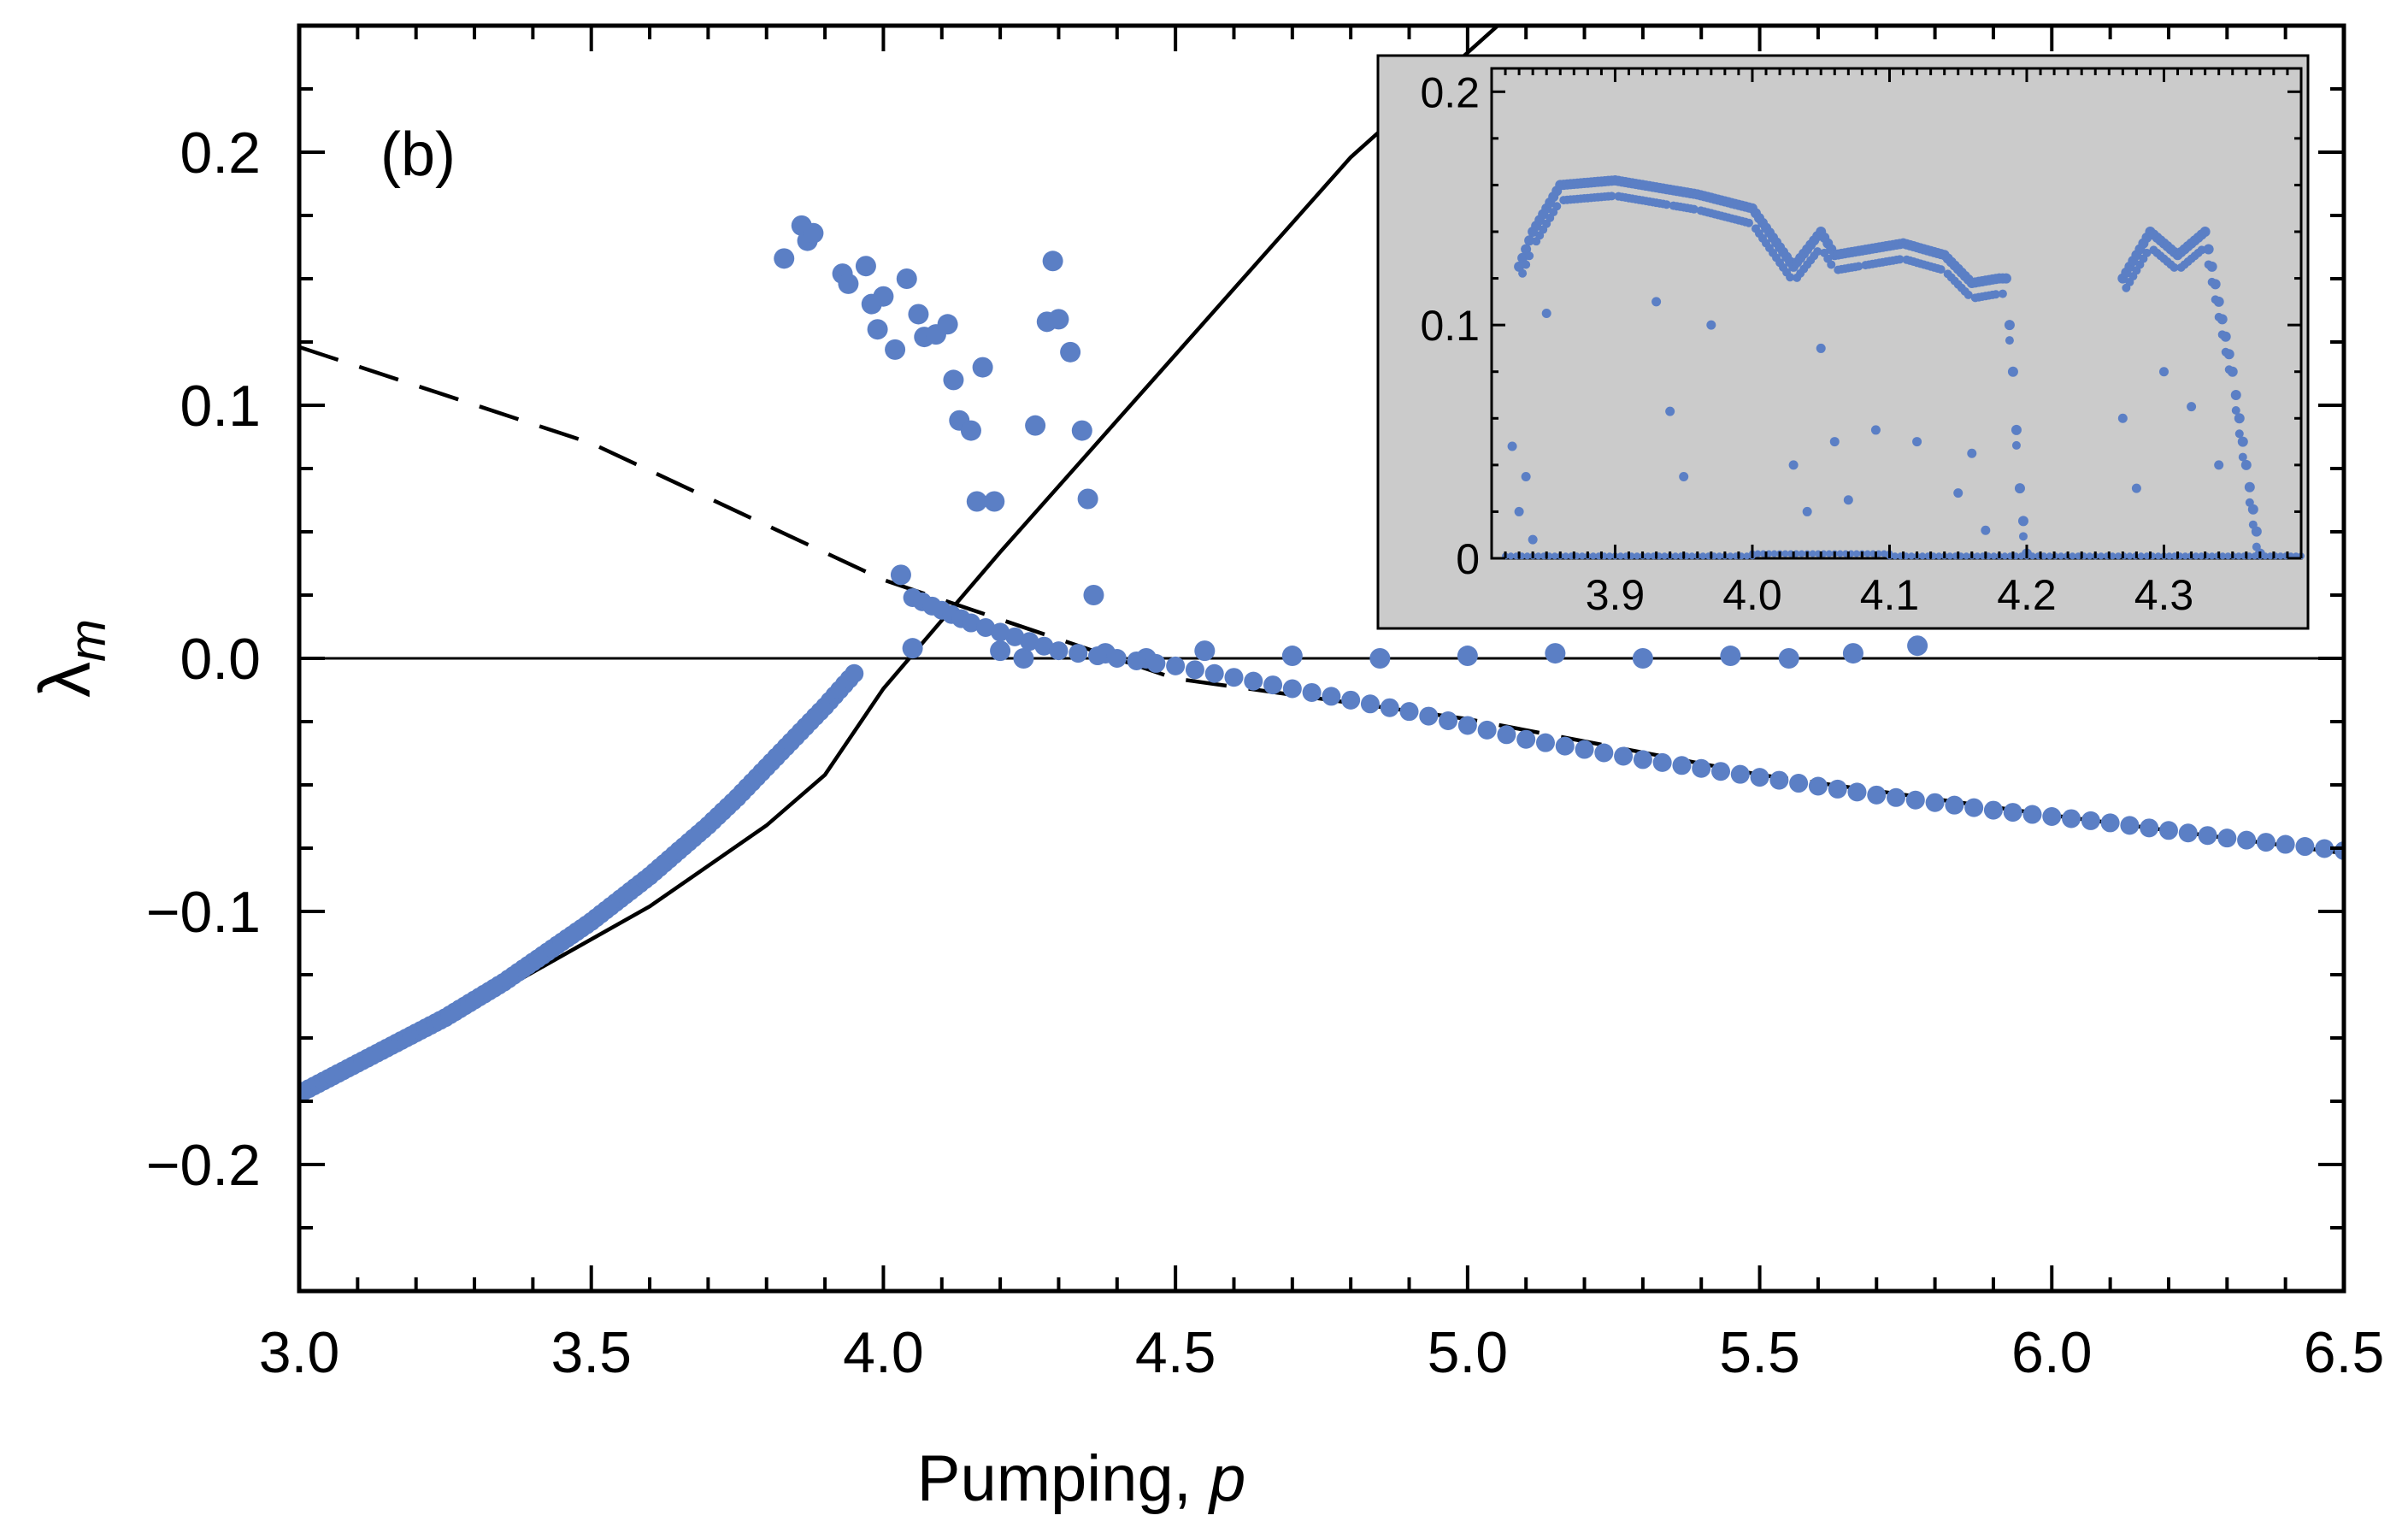 The width and height of the screenshot is (2408, 1539). Describe the element at coordinates (1759, 1352) in the screenshot. I see `x-tick-label: 5.5` at that location.